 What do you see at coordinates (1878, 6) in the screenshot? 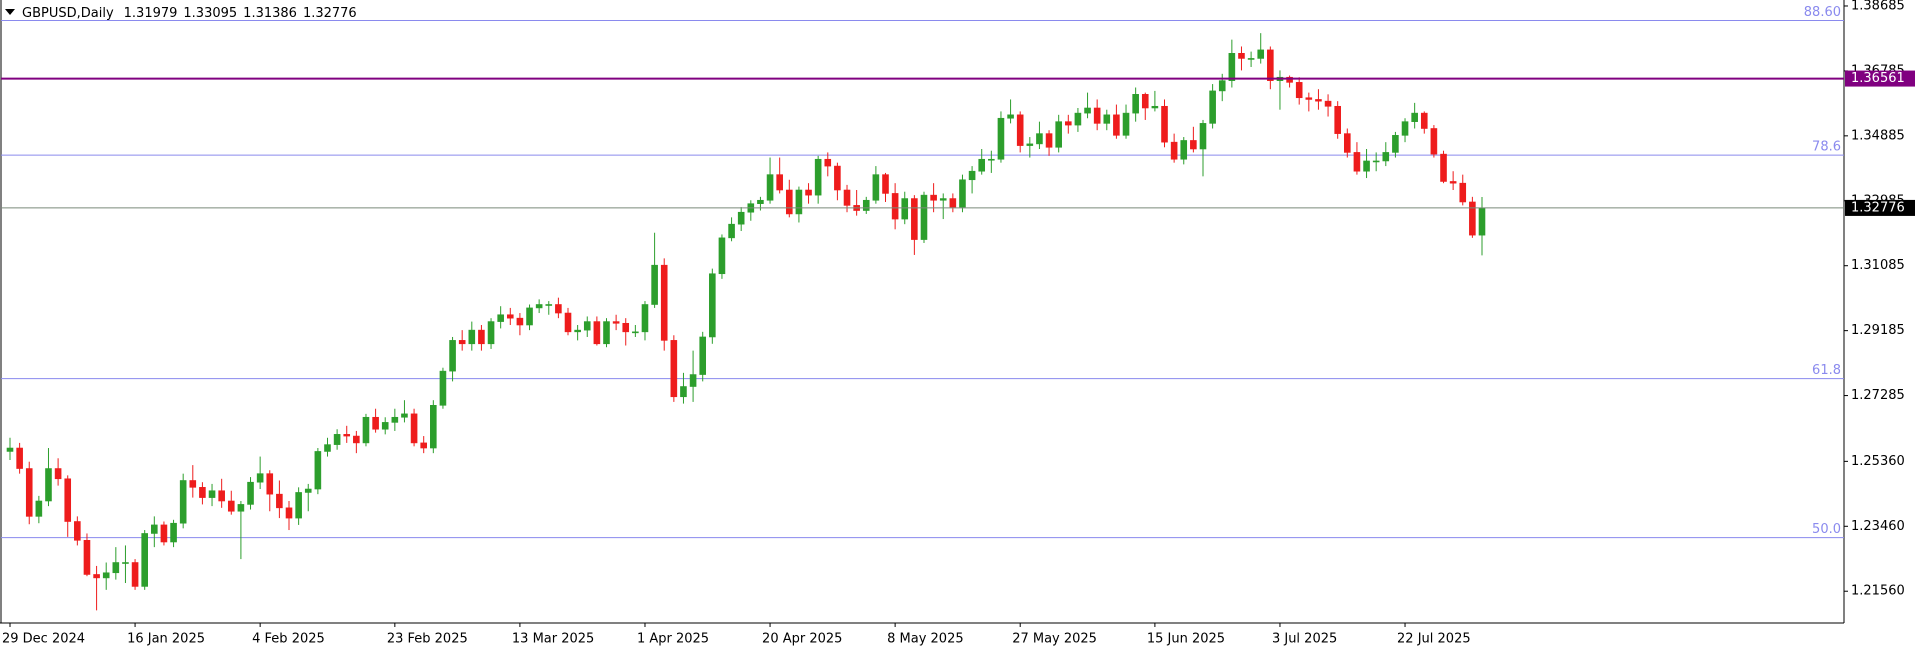
I see `y-tick-label: 1.38685` at bounding box center [1878, 6].